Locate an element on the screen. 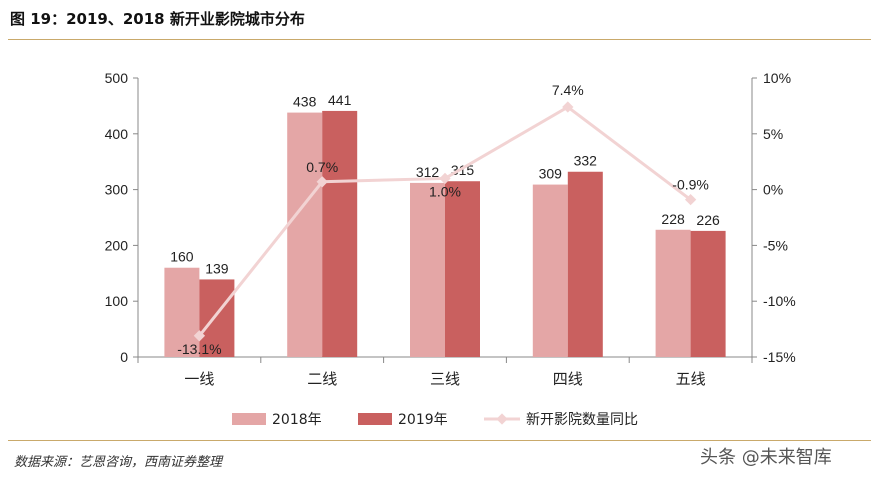  y-right-tick-label: -10% is located at coordinates (779, 301).